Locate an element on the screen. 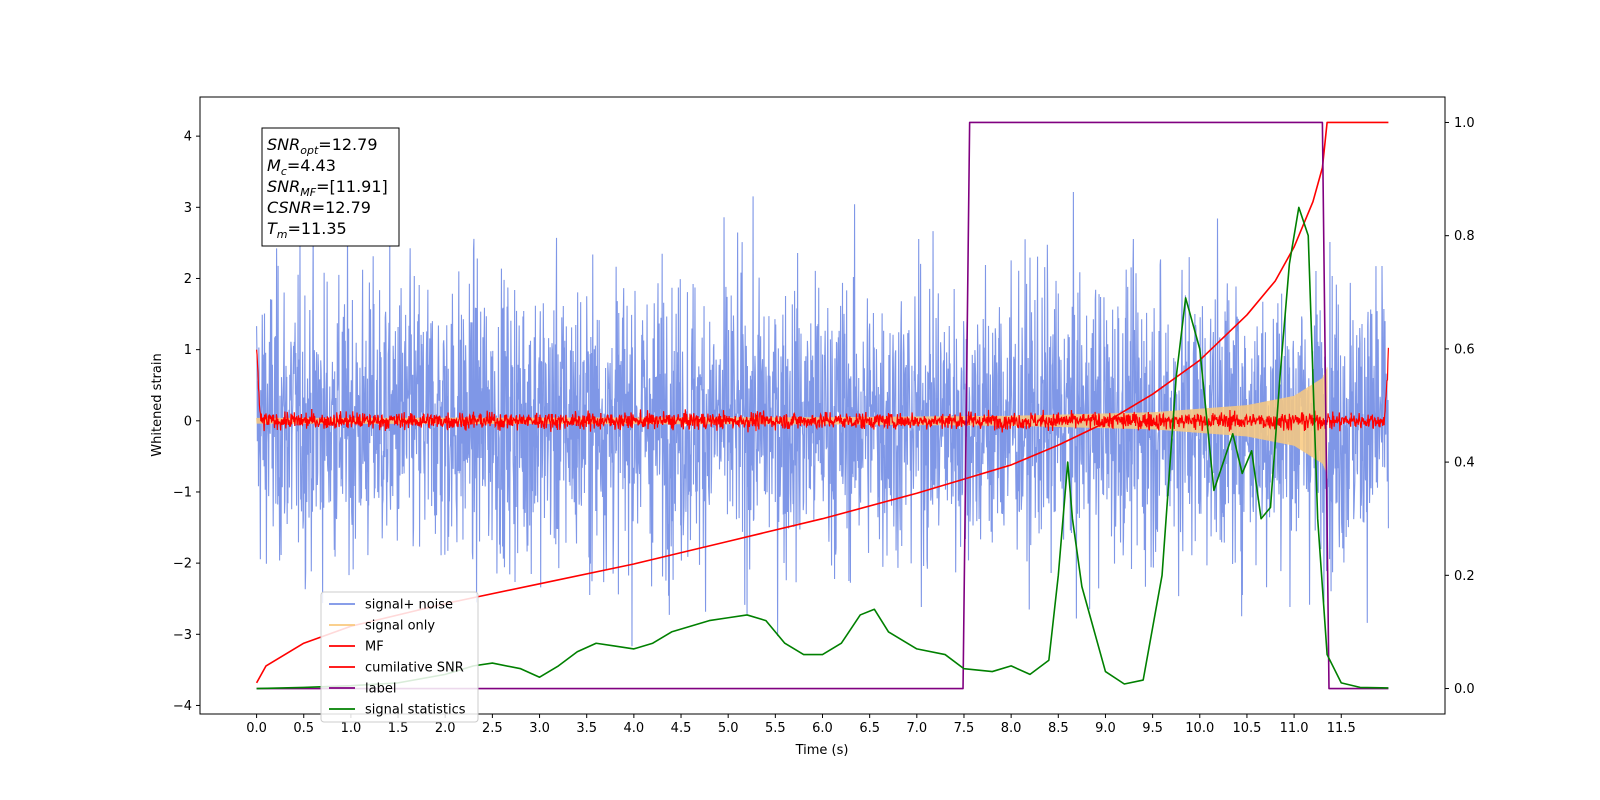 The height and width of the screenshot is (800, 1600). x-tick-label: 11.5 is located at coordinates (1341, 728).